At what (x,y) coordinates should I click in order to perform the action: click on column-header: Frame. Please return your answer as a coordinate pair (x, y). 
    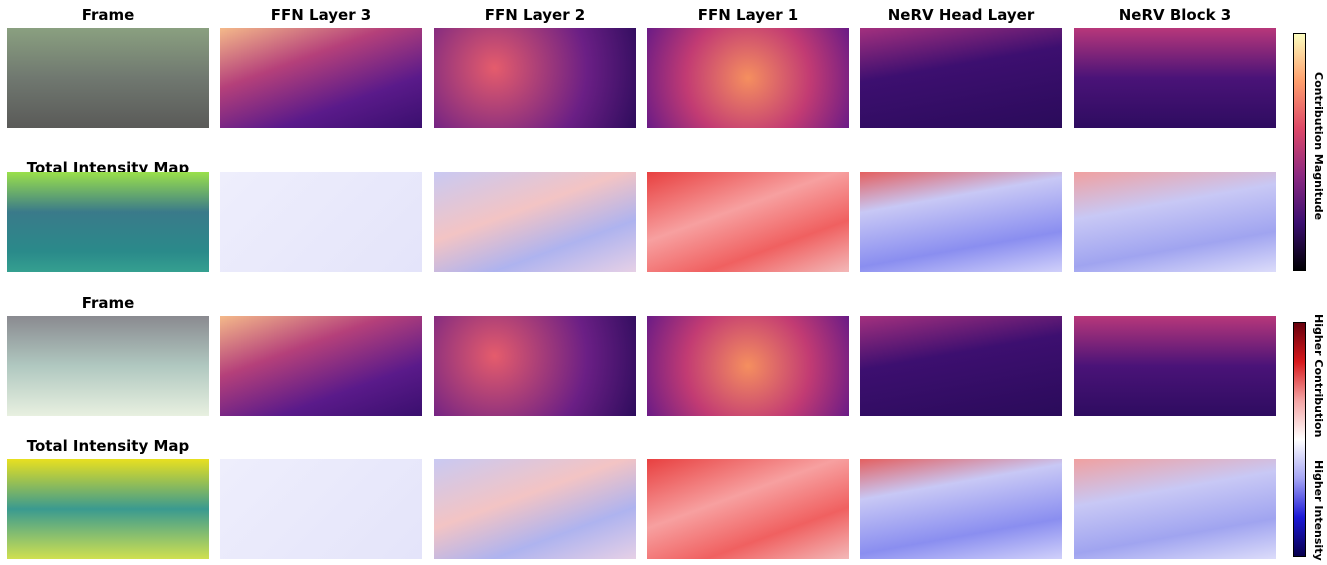
    Looking at the image, I should click on (108, 15).